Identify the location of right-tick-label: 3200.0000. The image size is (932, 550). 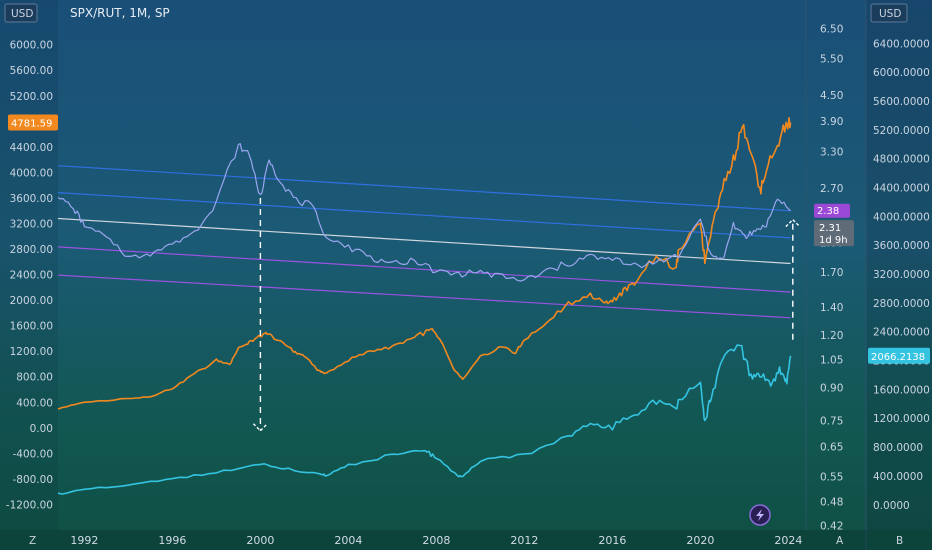
(901, 275).